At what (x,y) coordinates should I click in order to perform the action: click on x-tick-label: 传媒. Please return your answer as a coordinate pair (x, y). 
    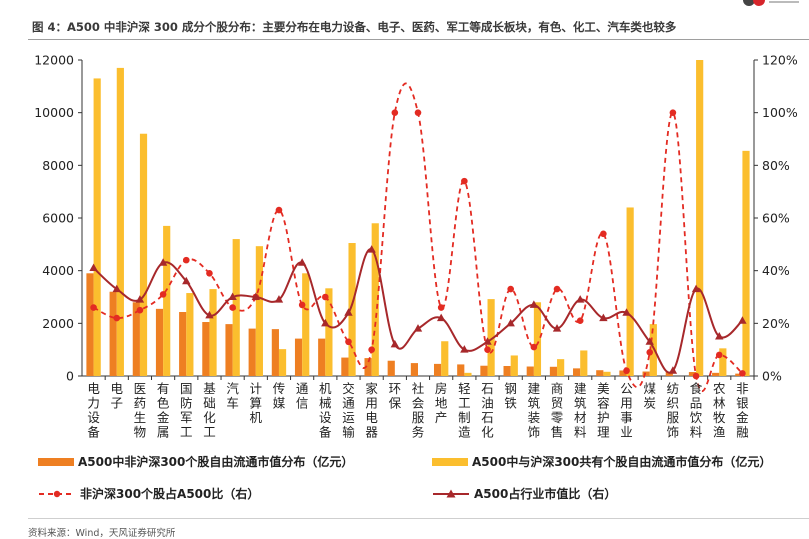
    Looking at the image, I should click on (279, 396).